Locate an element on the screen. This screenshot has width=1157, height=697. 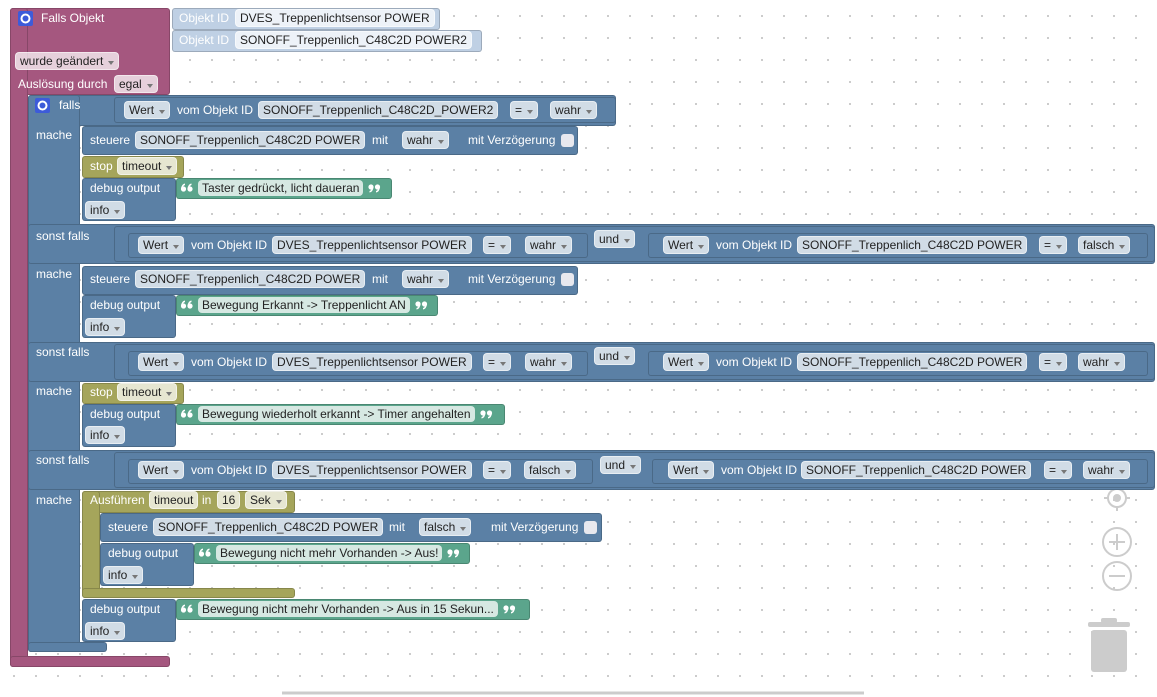
block-label: mit is located at coordinates (380, 140).